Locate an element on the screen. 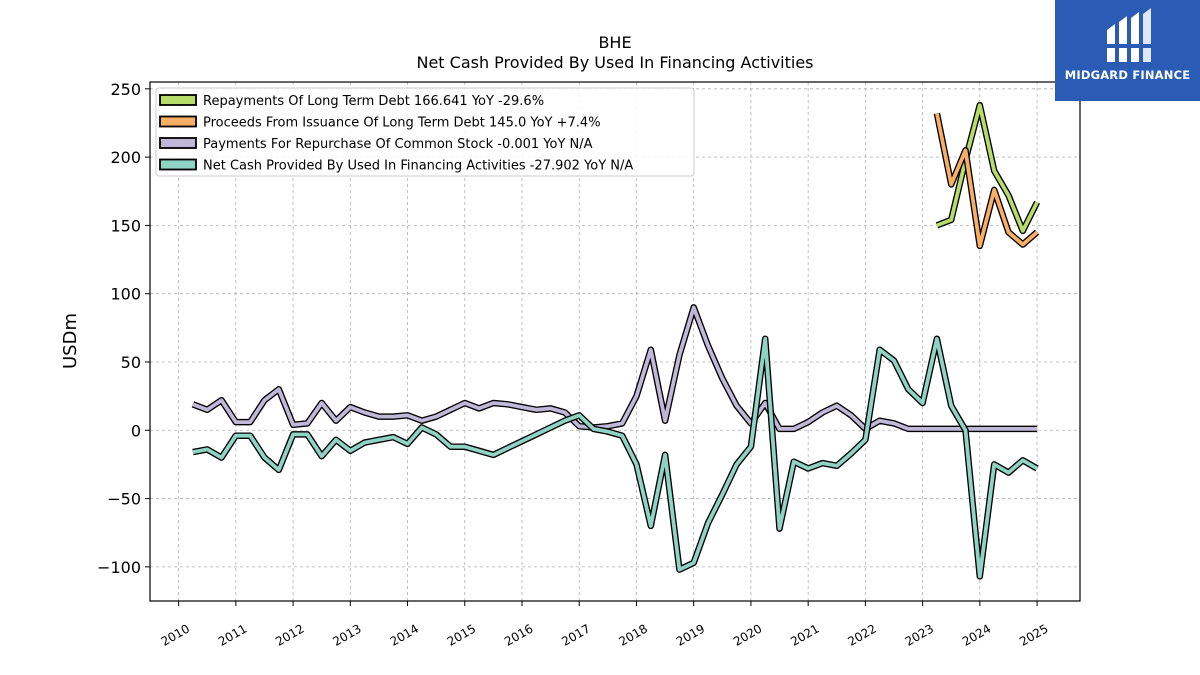 The image size is (1200, 675). y-axis-label: USDm is located at coordinates (70, 341).